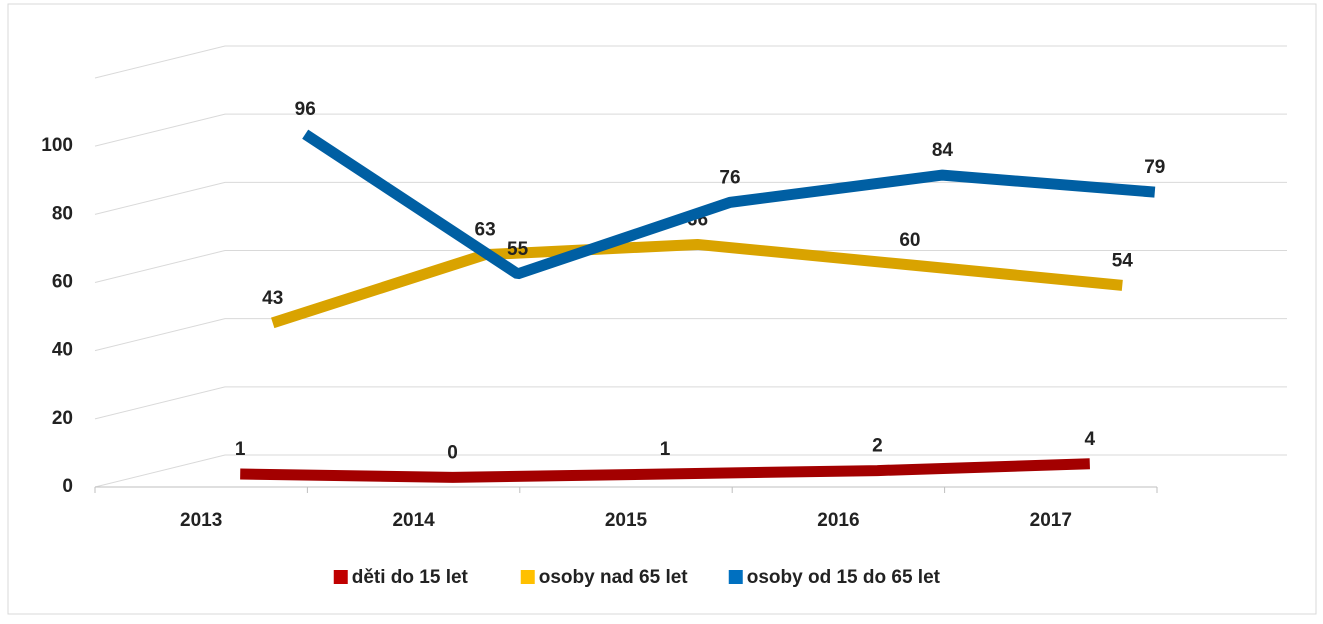 The width and height of the screenshot is (1323, 624). Describe the element at coordinates (690, 62) in the screenshot. I see `wall-edge` at that location.